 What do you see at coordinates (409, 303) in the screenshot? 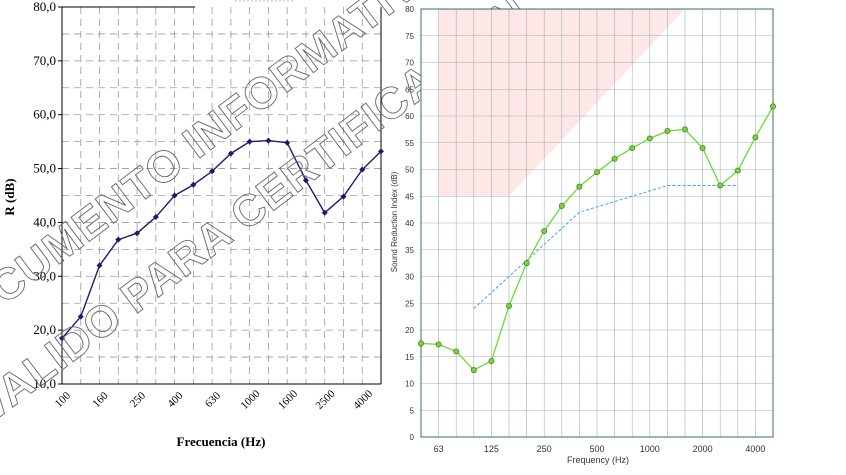
I see `right-y-tick-label: 25` at bounding box center [409, 303].